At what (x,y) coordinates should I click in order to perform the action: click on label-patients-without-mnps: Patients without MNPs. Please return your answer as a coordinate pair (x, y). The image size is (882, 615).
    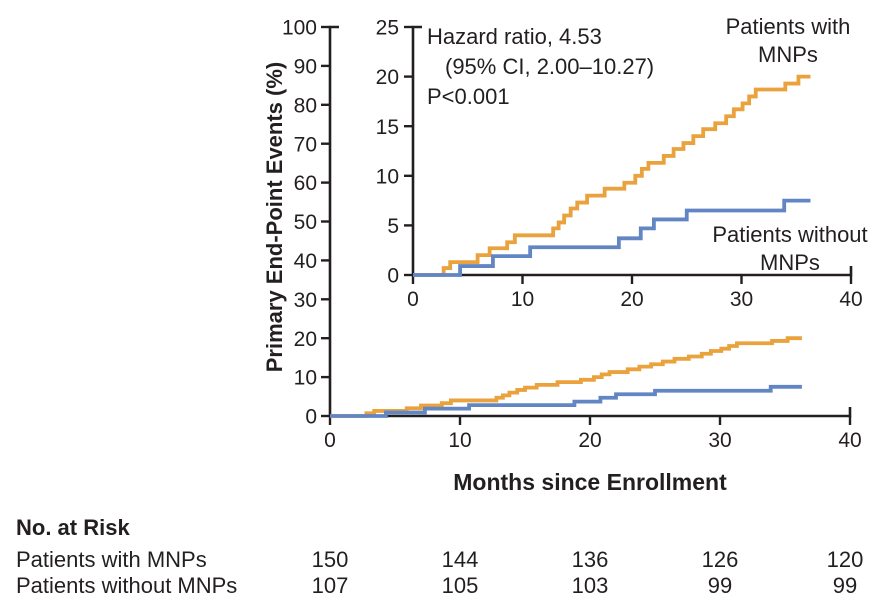
    Looking at the image, I should click on (790, 249).